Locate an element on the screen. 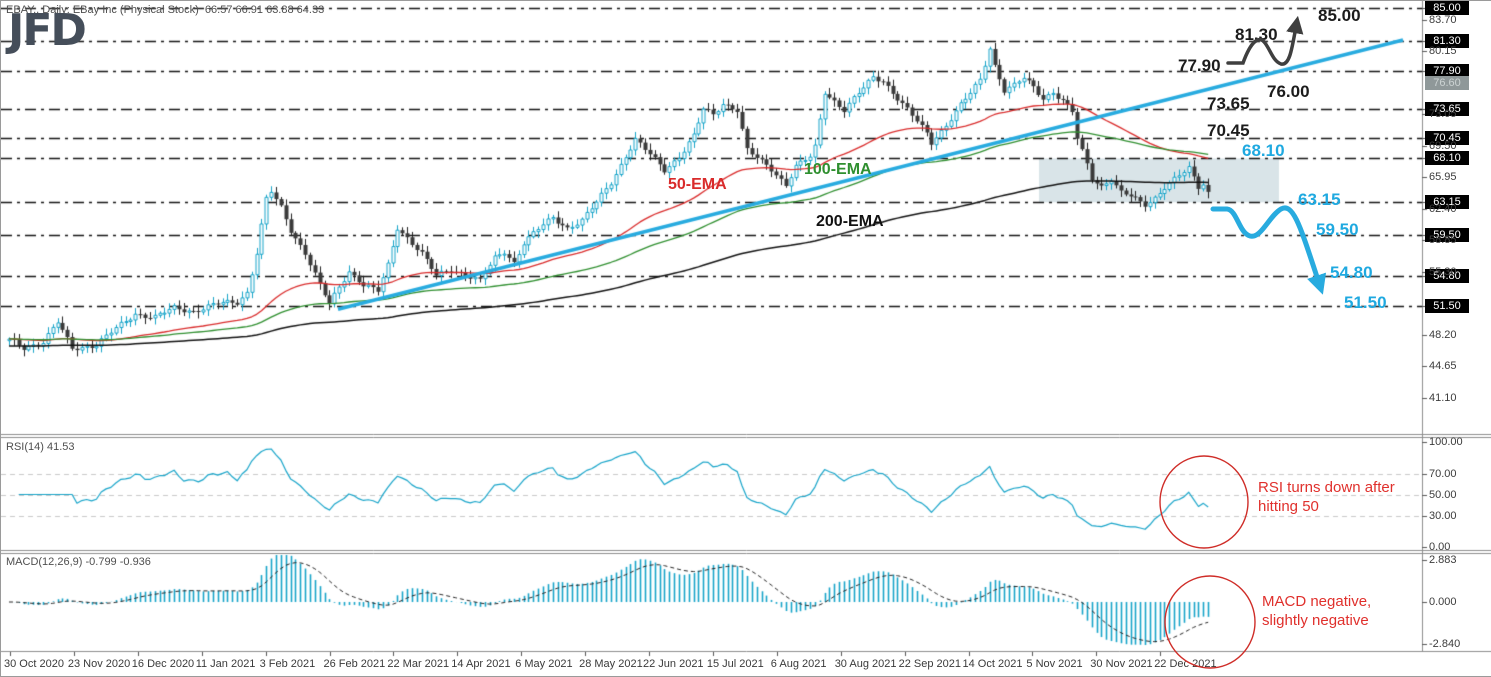 Image resolution: width=1491 pixels, height=677 pixels. current-price-badge: 76.60 is located at coordinates (1447, 82).